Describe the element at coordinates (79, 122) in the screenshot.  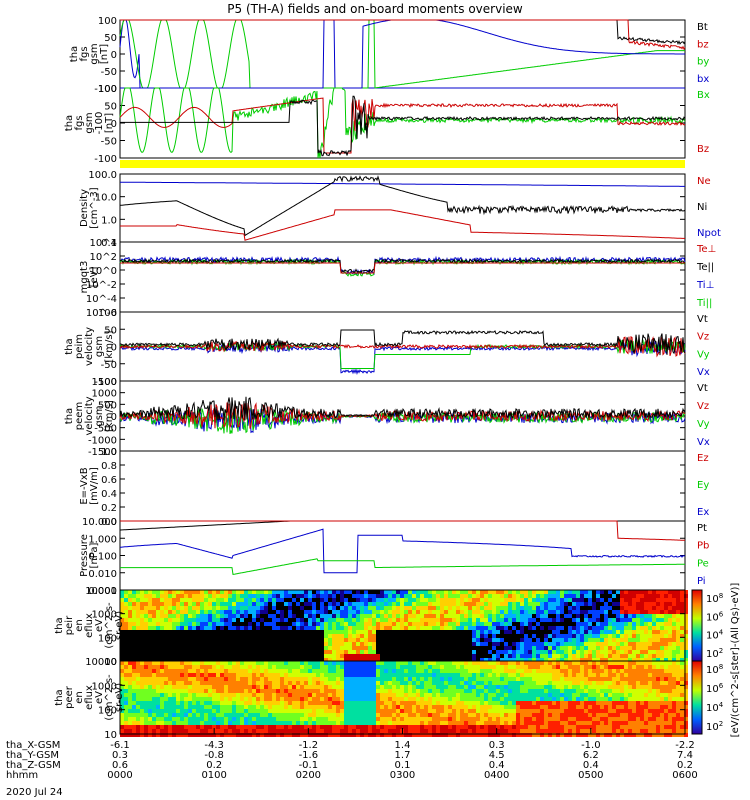
I see `y-axis-label: fgs` at that location.